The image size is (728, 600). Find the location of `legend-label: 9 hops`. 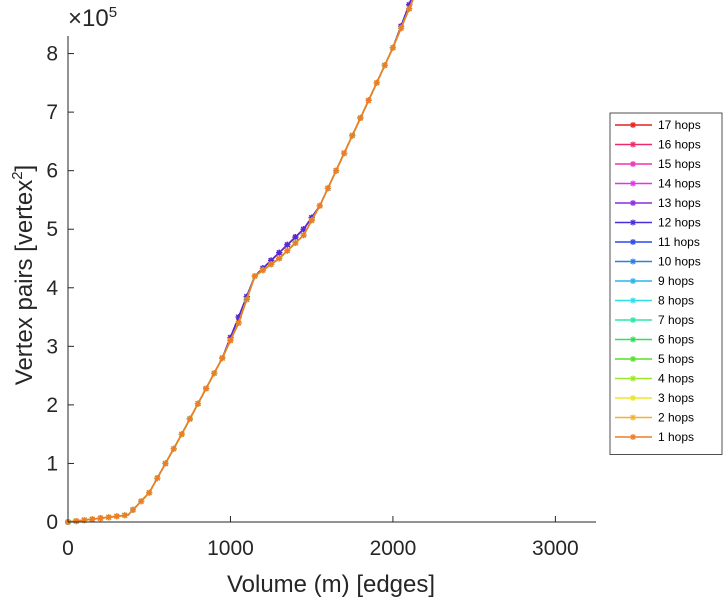

legend-label: 9 hops is located at coordinates (676, 281).